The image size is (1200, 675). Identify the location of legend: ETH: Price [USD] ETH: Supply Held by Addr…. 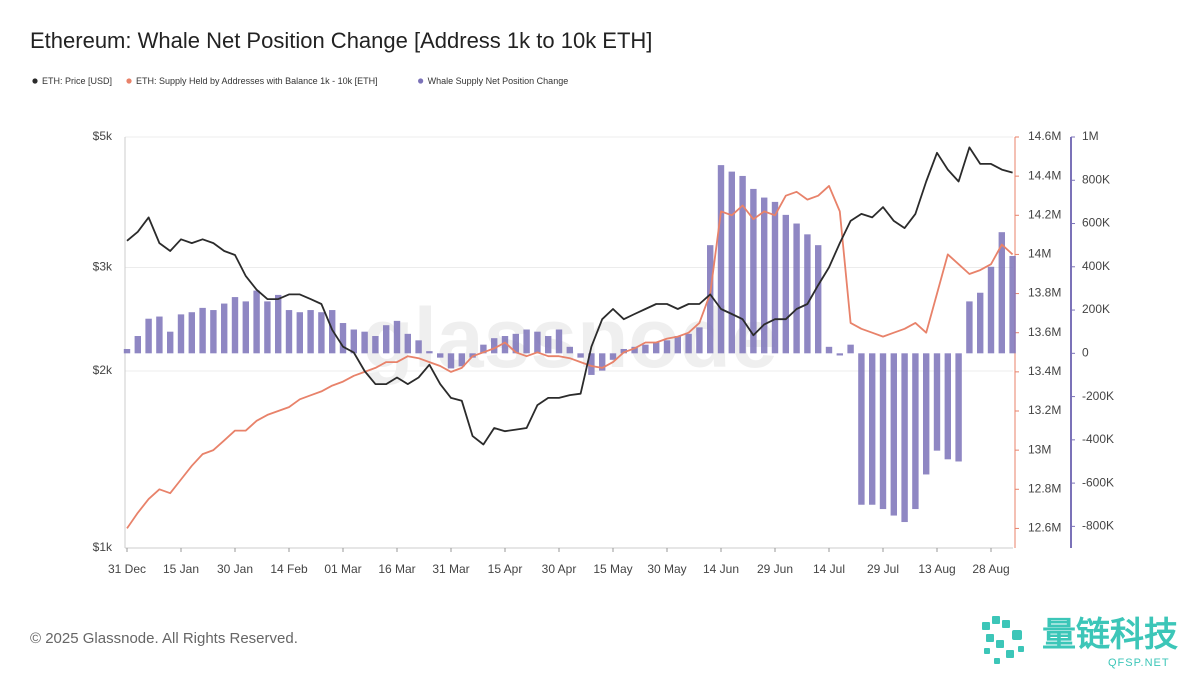
(300, 81).